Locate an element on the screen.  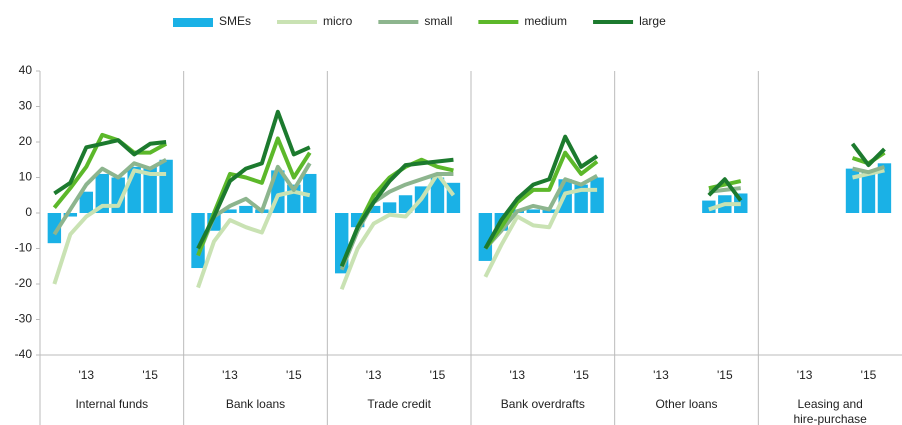
y-tick-label: 0 is located at coordinates (28, 212).